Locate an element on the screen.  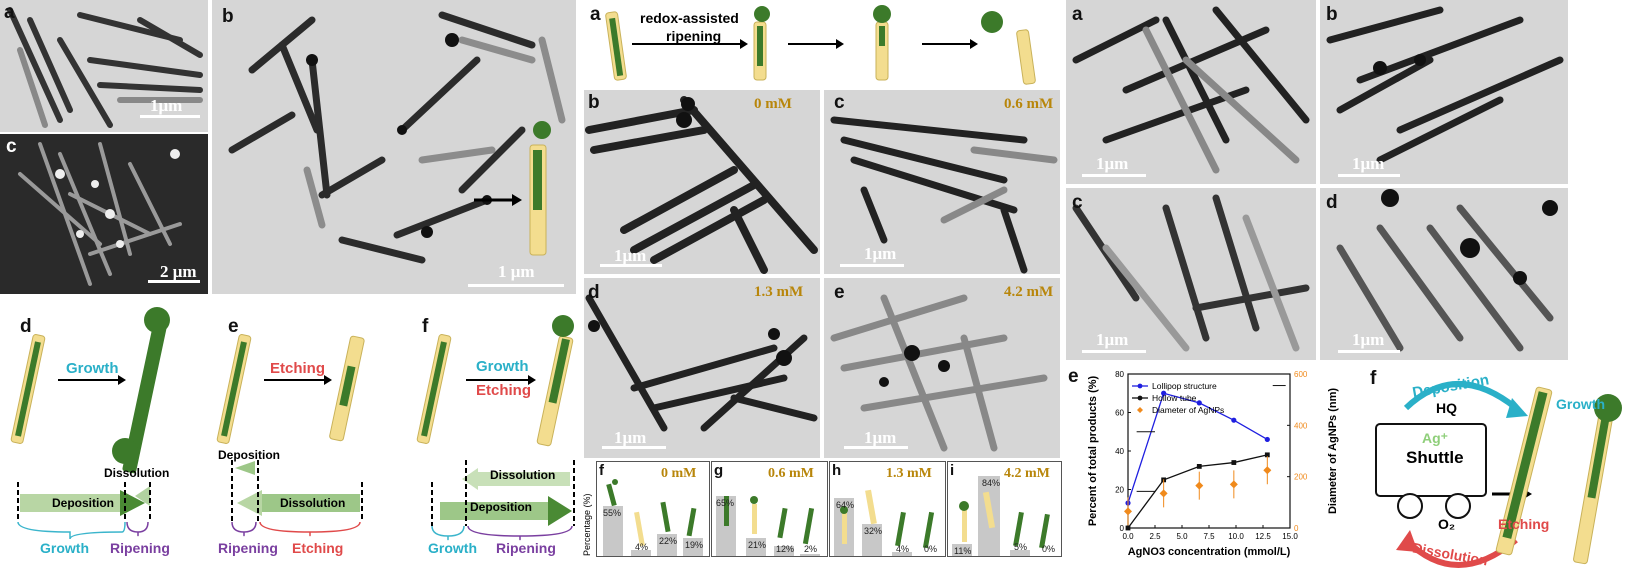
x-tick-label: 5.0 is located at coordinates (1182, 536).